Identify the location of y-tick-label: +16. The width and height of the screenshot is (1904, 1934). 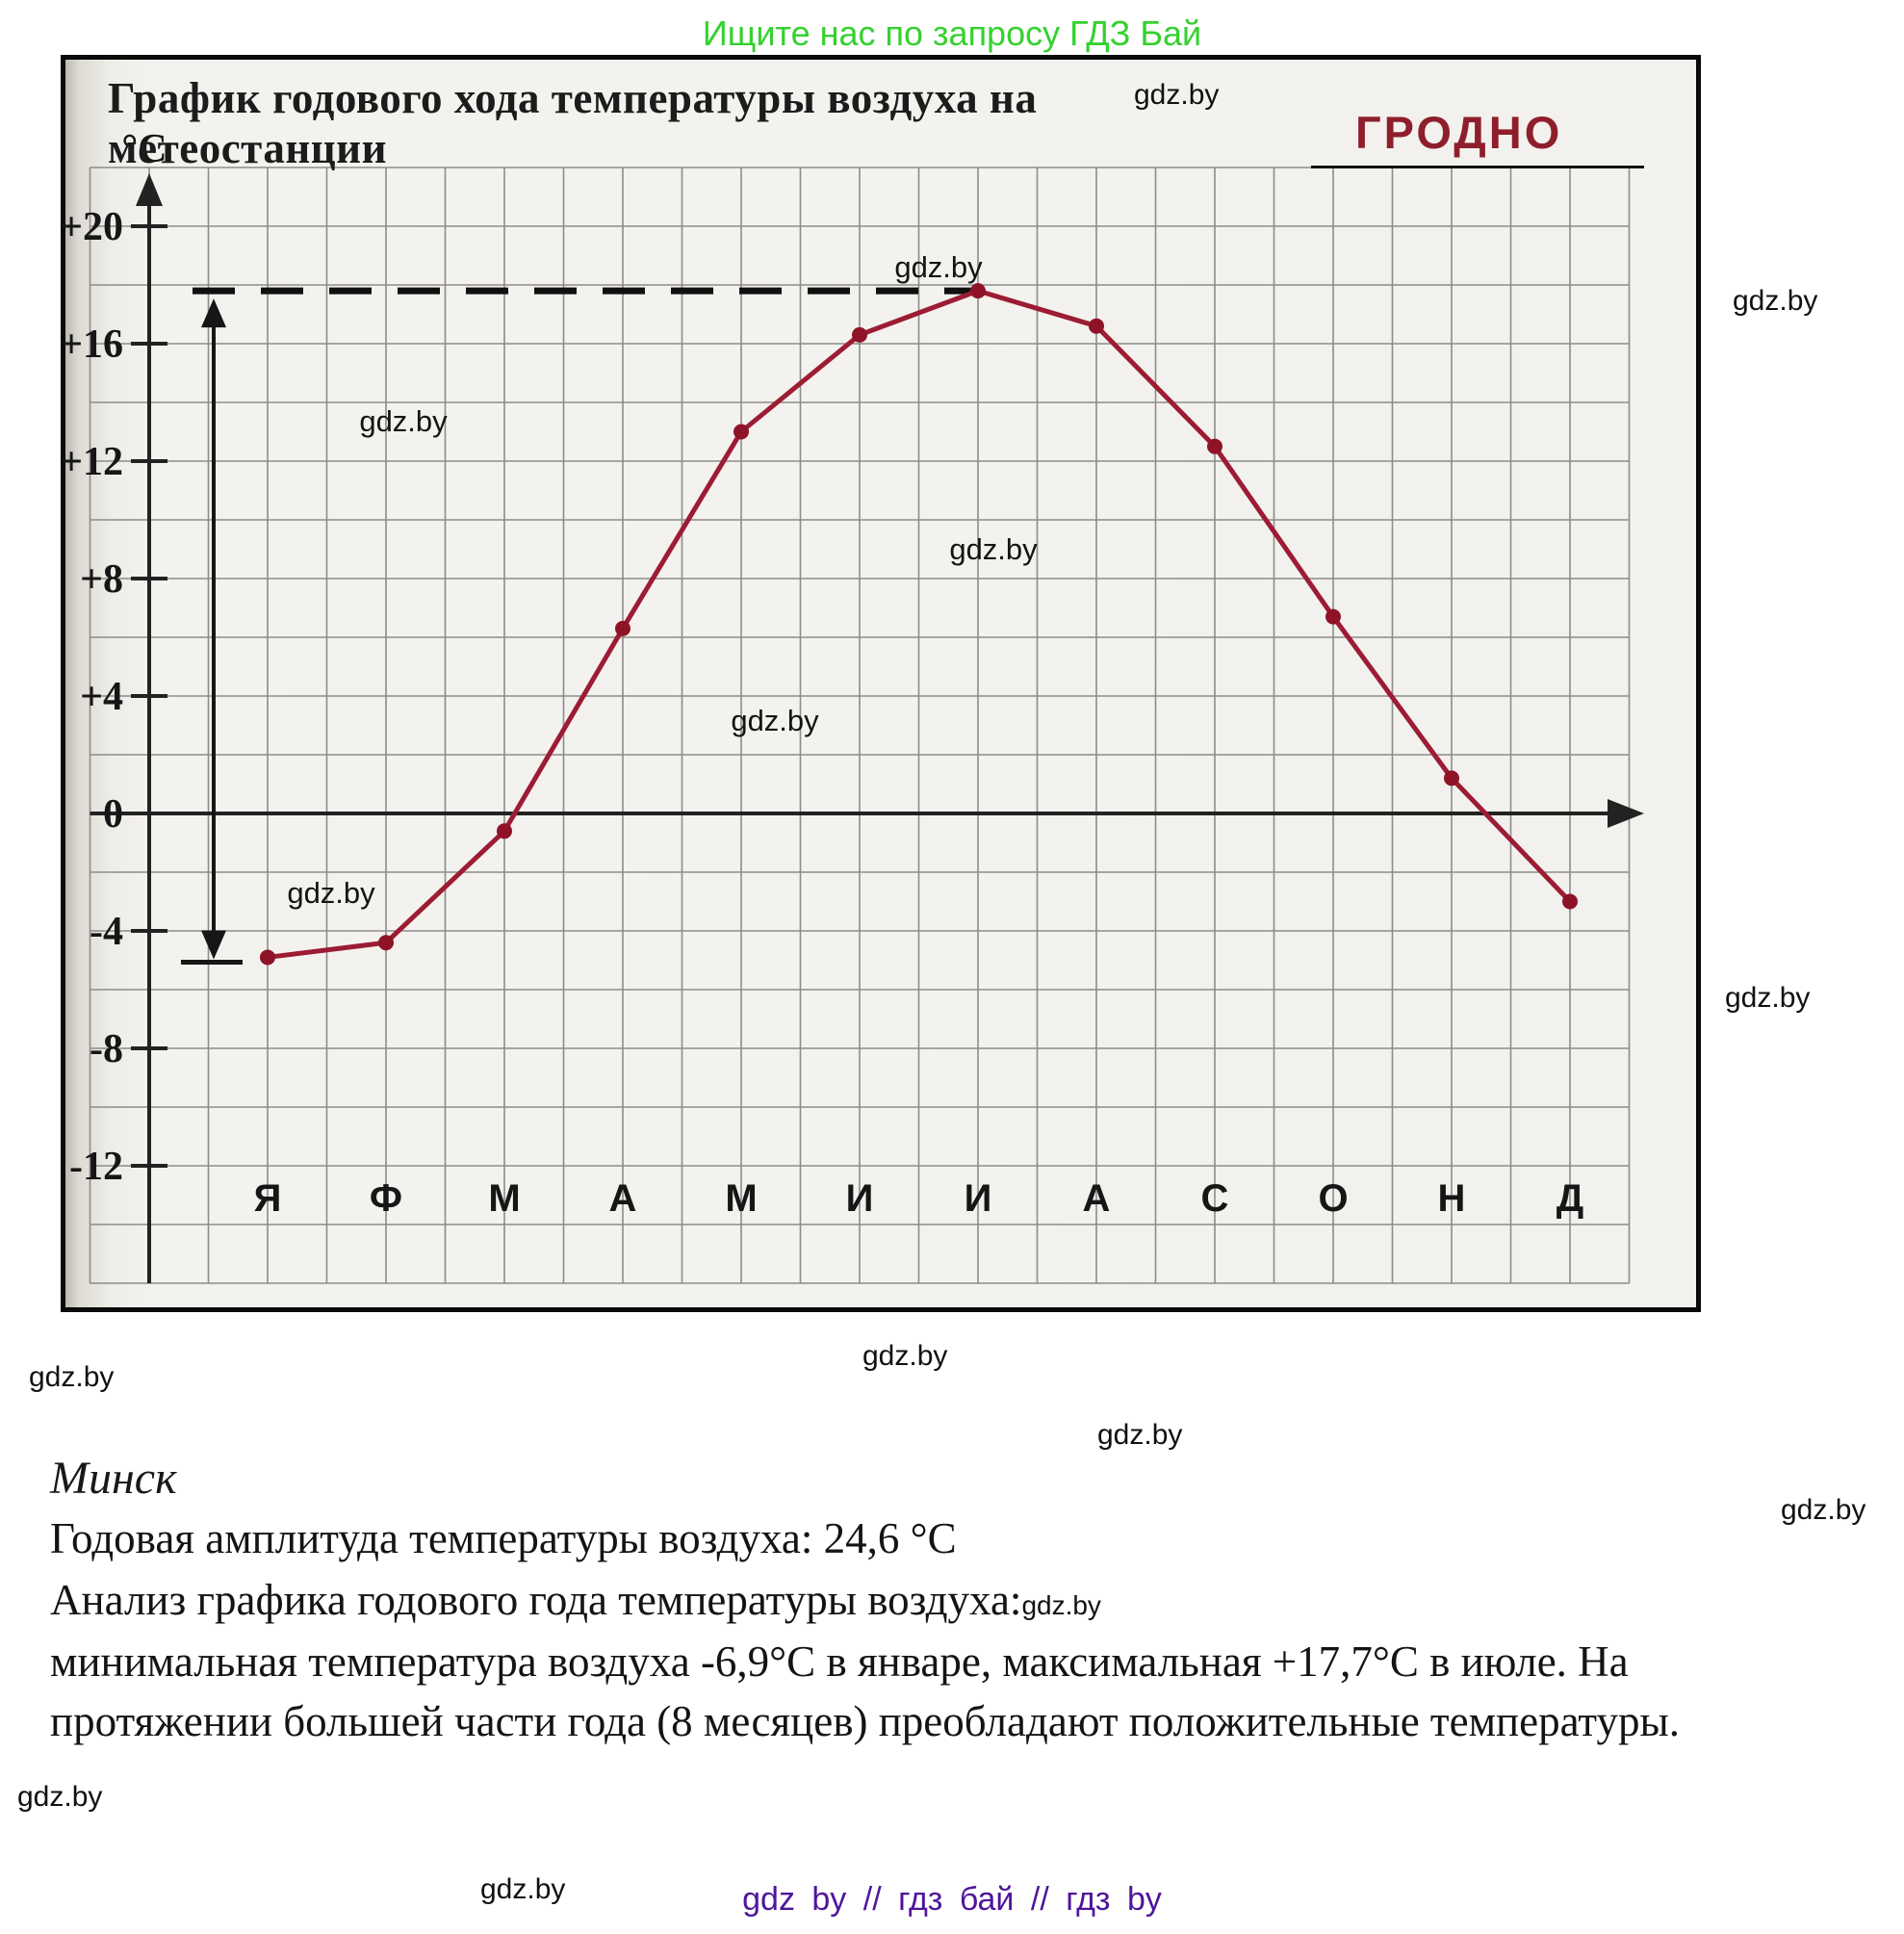
(92, 345).